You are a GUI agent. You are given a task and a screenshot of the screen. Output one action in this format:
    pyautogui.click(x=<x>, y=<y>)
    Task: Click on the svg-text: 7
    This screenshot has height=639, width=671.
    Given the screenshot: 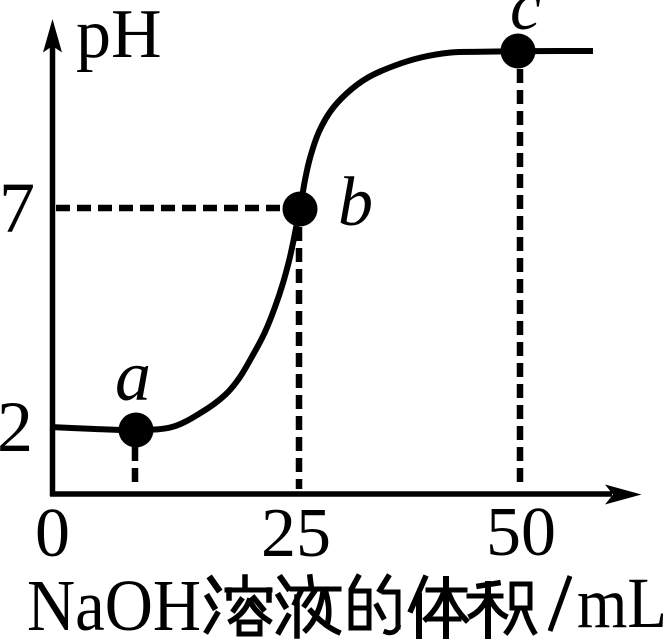 What is the action you would take?
    pyautogui.click(x=17, y=208)
    